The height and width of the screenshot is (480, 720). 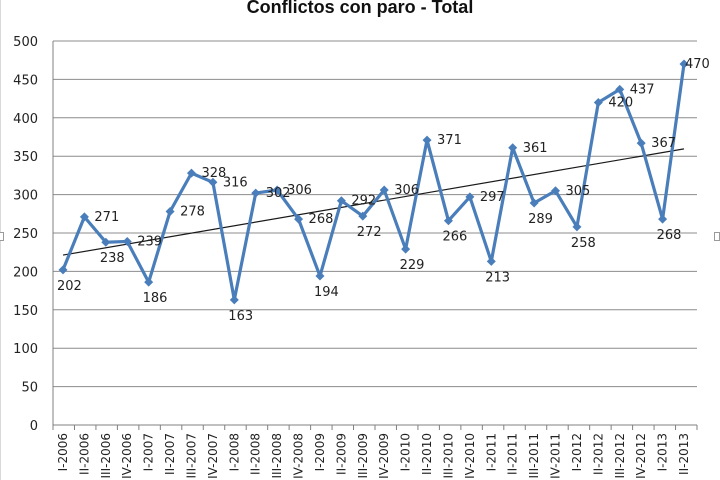 What do you see at coordinates (535, 148) in the screenshot?
I see `data-label: 361` at bounding box center [535, 148].